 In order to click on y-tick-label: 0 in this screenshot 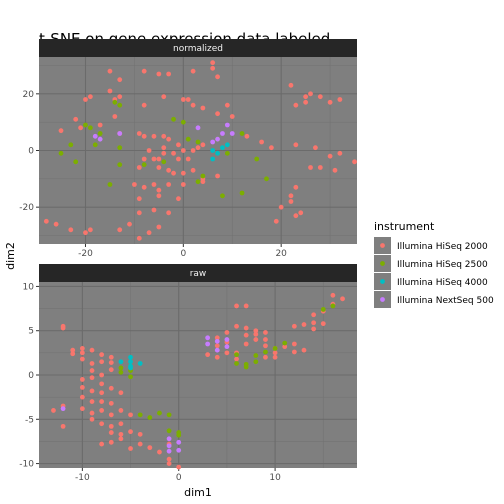, I will do `click(31, 152)`.